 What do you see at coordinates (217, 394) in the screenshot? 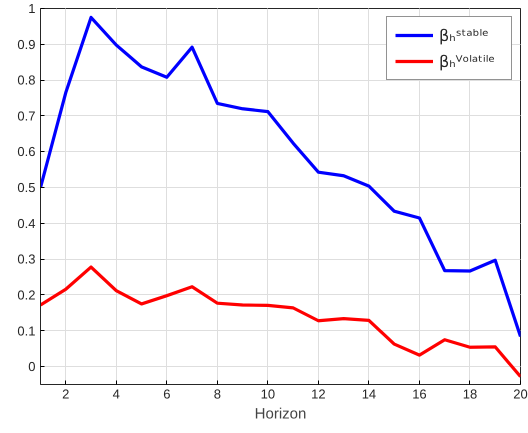
I see `x-tick-label: 8` at bounding box center [217, 394].